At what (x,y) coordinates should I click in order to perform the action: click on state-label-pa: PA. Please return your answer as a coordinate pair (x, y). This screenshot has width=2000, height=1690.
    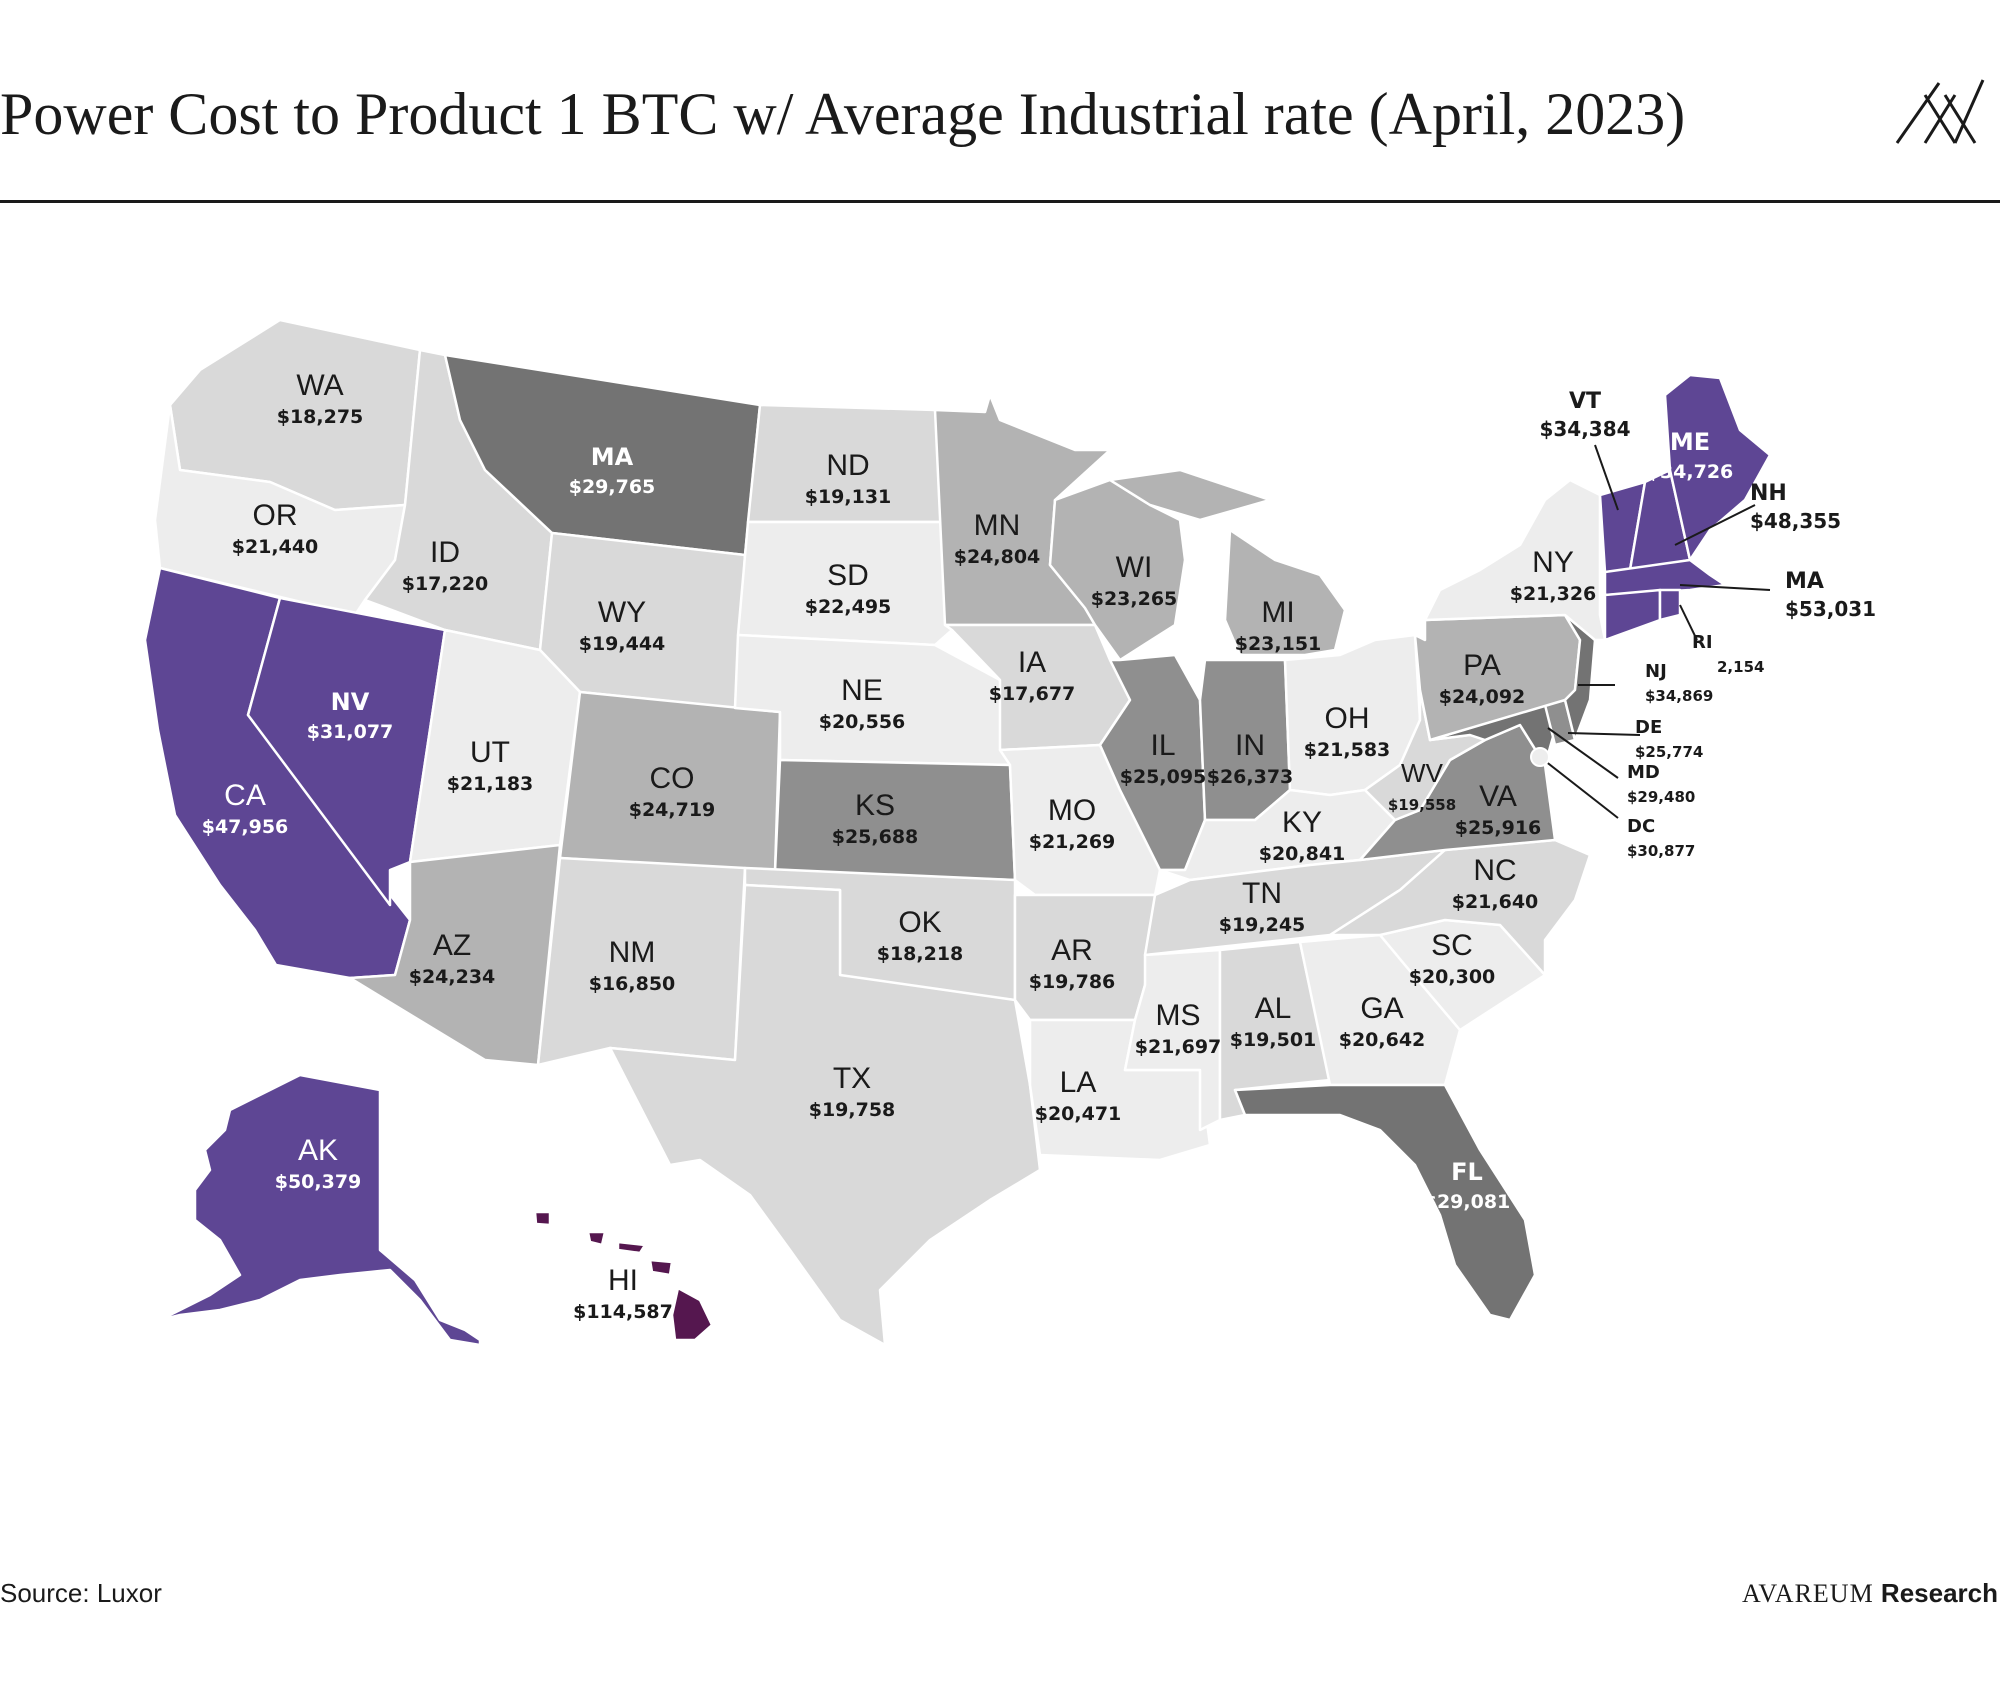
    Looking at the image, I should click on (1482, 665).